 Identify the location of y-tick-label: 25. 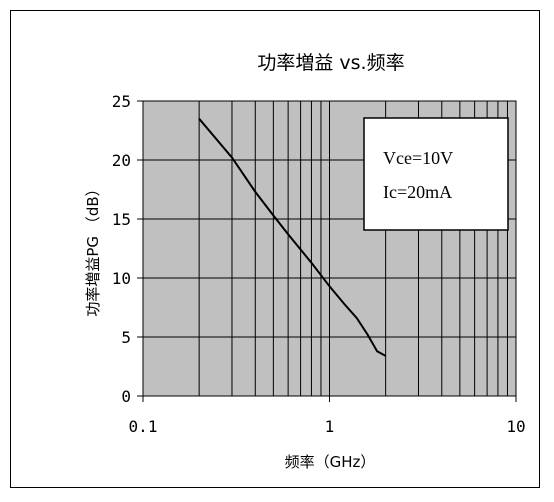
(121, 101).